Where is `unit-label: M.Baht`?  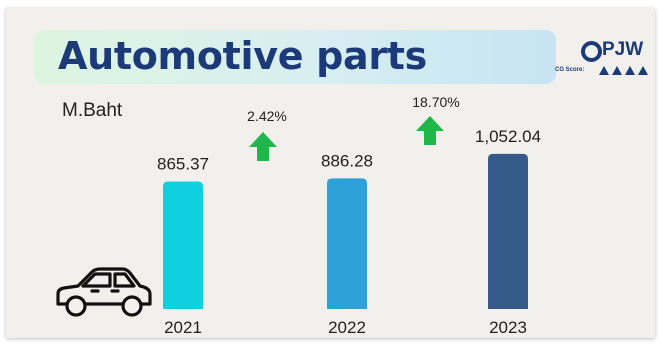 unit-label: M.Baht is located at coordinates (92, 110).